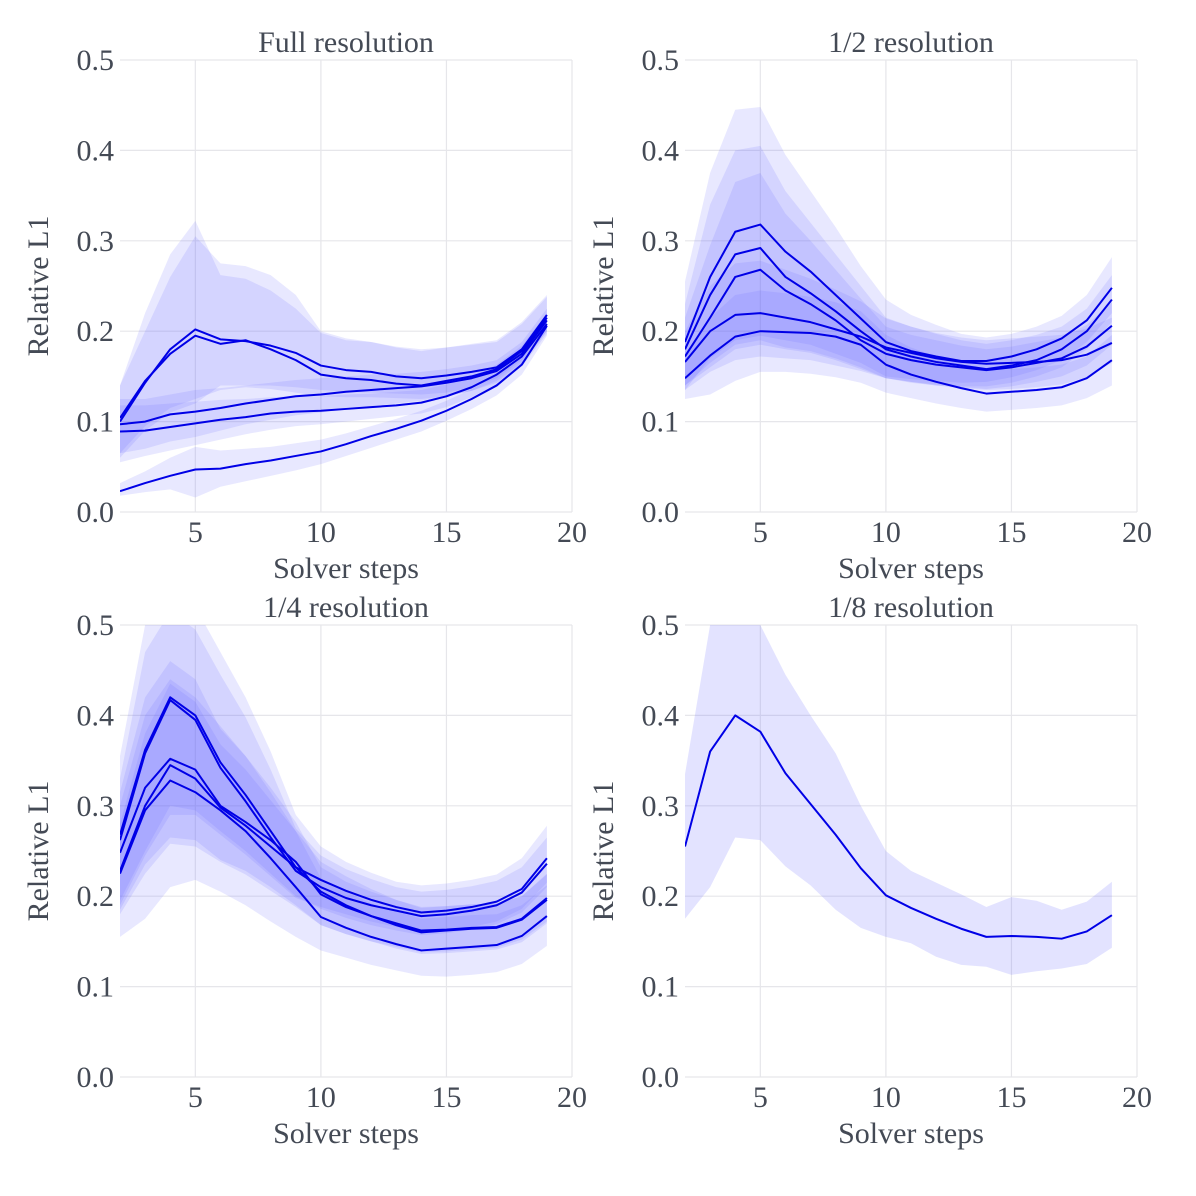  I want to click on subplot-title: 1/8 resolution, so click(911, 607).